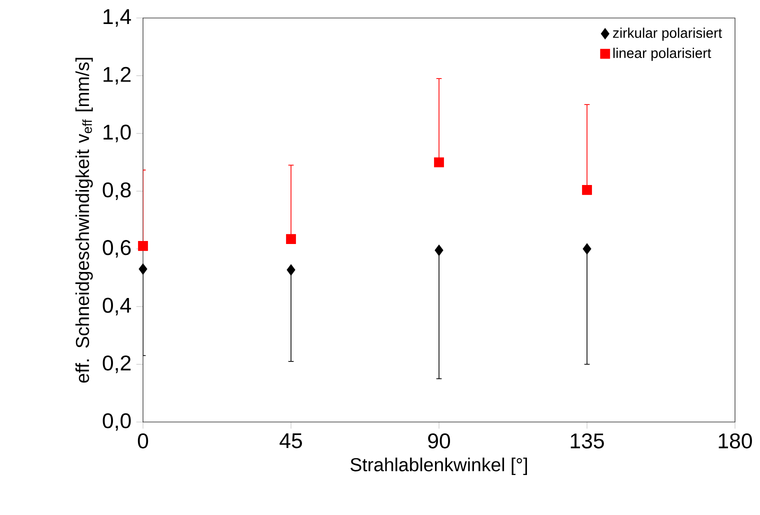 Image resolution: width=760 pixels, height=515 pixels. Describe the element at coordinates (117, 18) in the screenshot. I see `y-tick-label: 1,4` at that location.